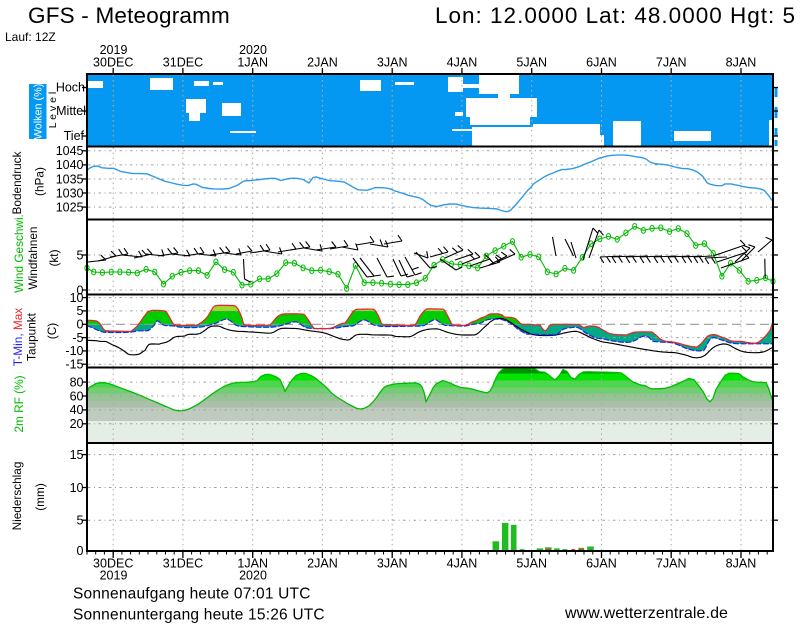 The height and width of the screenshot is (630, 800). What do you see at coordinates (39, 112) in the screenshot?
I see `svg-text: Wolken (%)` at bounding box center [39, 112].